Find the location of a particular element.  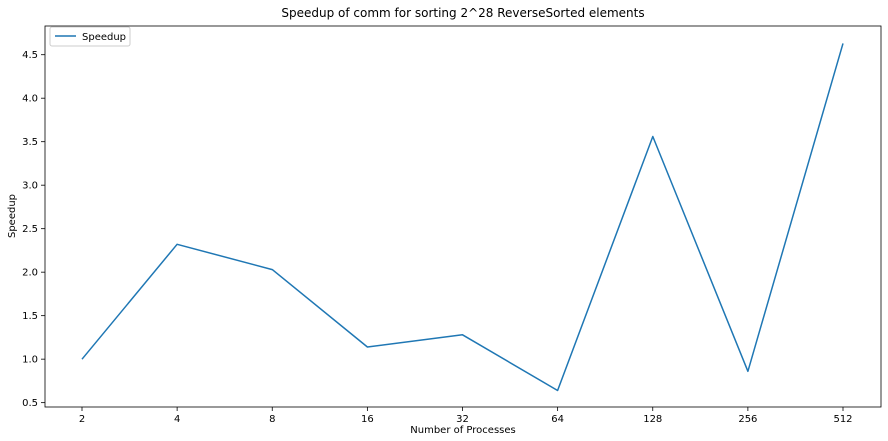

y-tick-label: 1.5 is located at coordinates (30, 316).